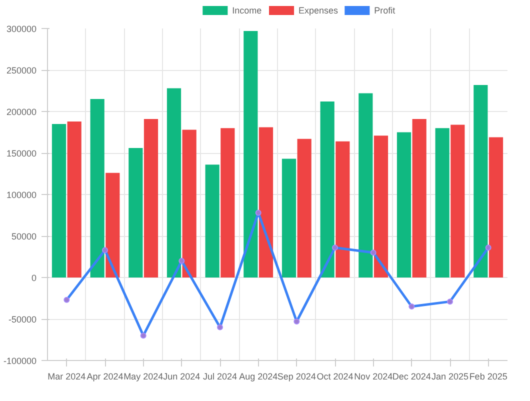 The height and width of the screenshot is (401, 530). I want to click on x-tick-label: Jul 2024, so click(220, 377).